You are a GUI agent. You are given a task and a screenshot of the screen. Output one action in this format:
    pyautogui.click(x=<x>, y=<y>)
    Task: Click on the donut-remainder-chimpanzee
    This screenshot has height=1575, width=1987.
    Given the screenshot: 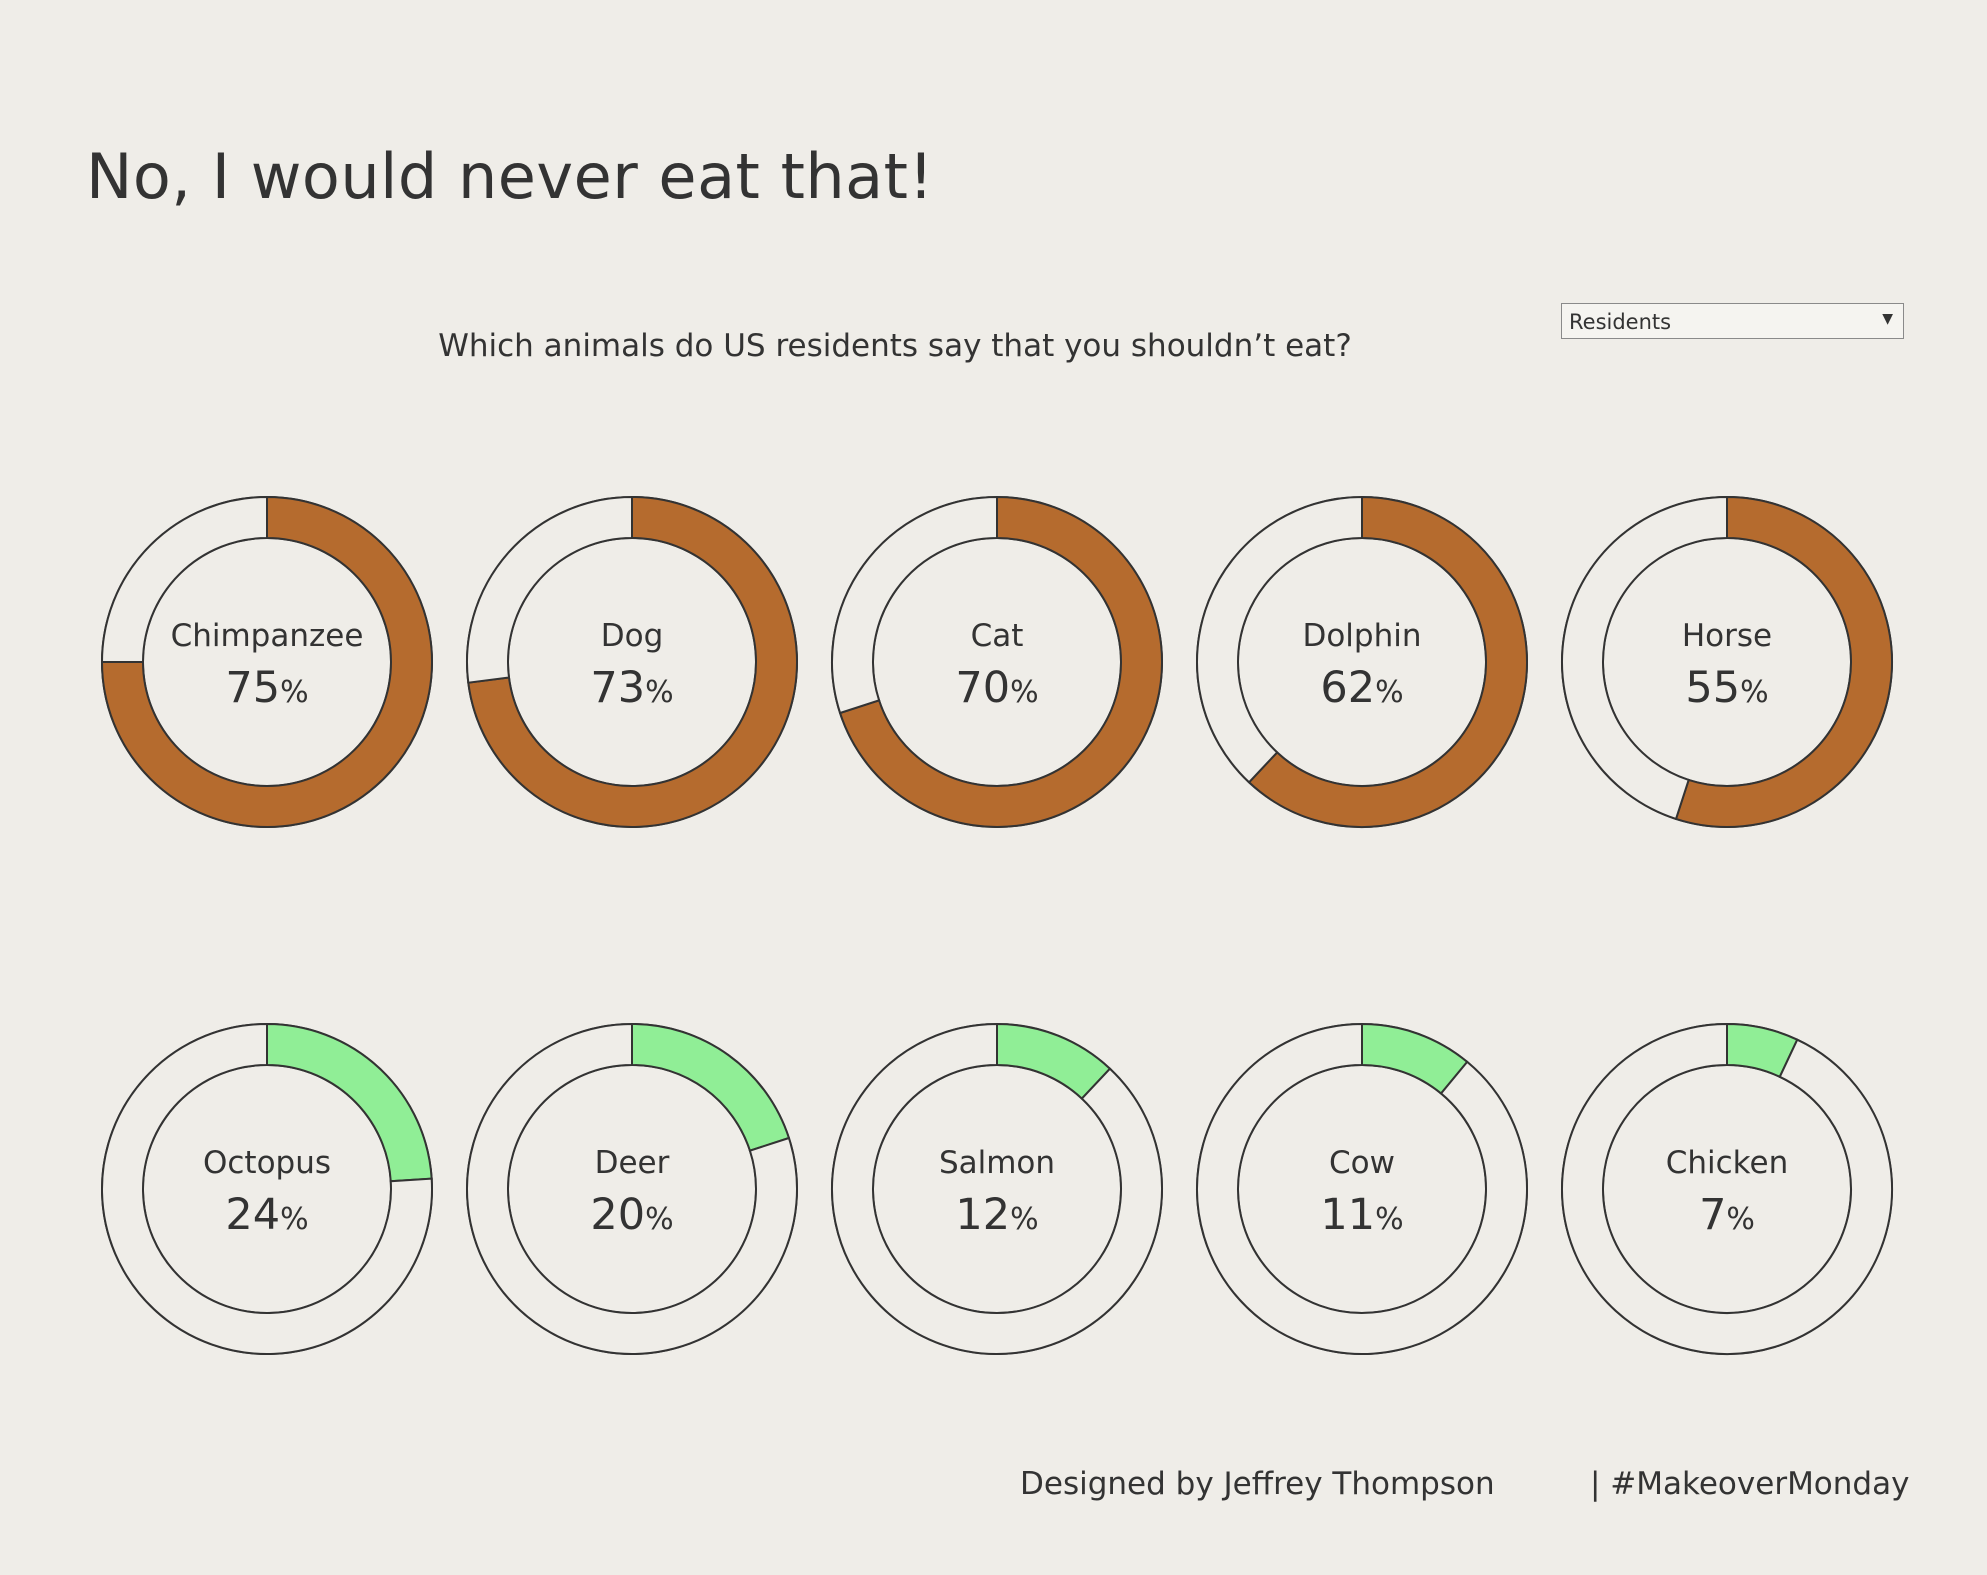 What is the action you would take?
    pyautogui.click(x=184, y=579)
    